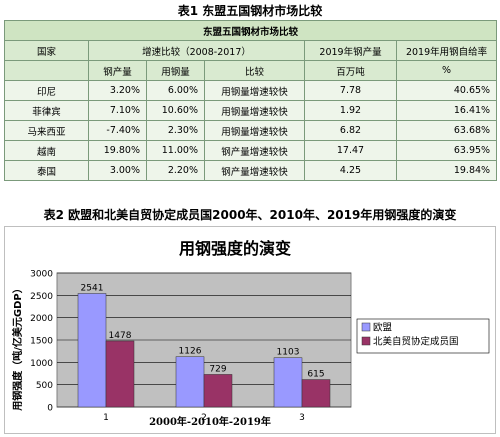 This screenshot has width=500, height=437. I want to click on x-tick-label: 1, so click(106, 418).